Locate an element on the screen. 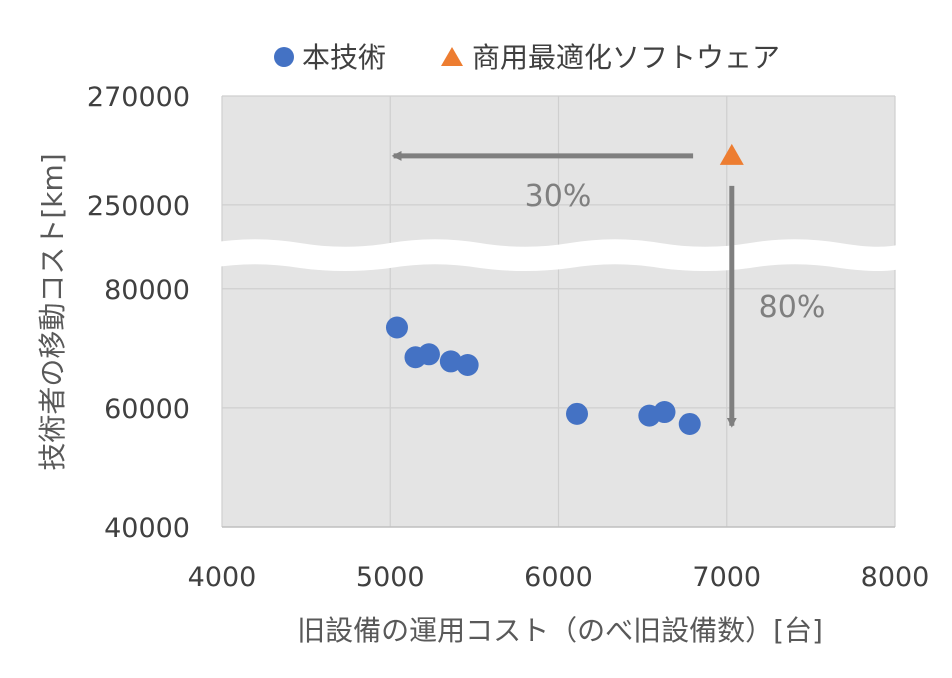  annotation-80-percent: 80% is located at coordinates (792, 307).